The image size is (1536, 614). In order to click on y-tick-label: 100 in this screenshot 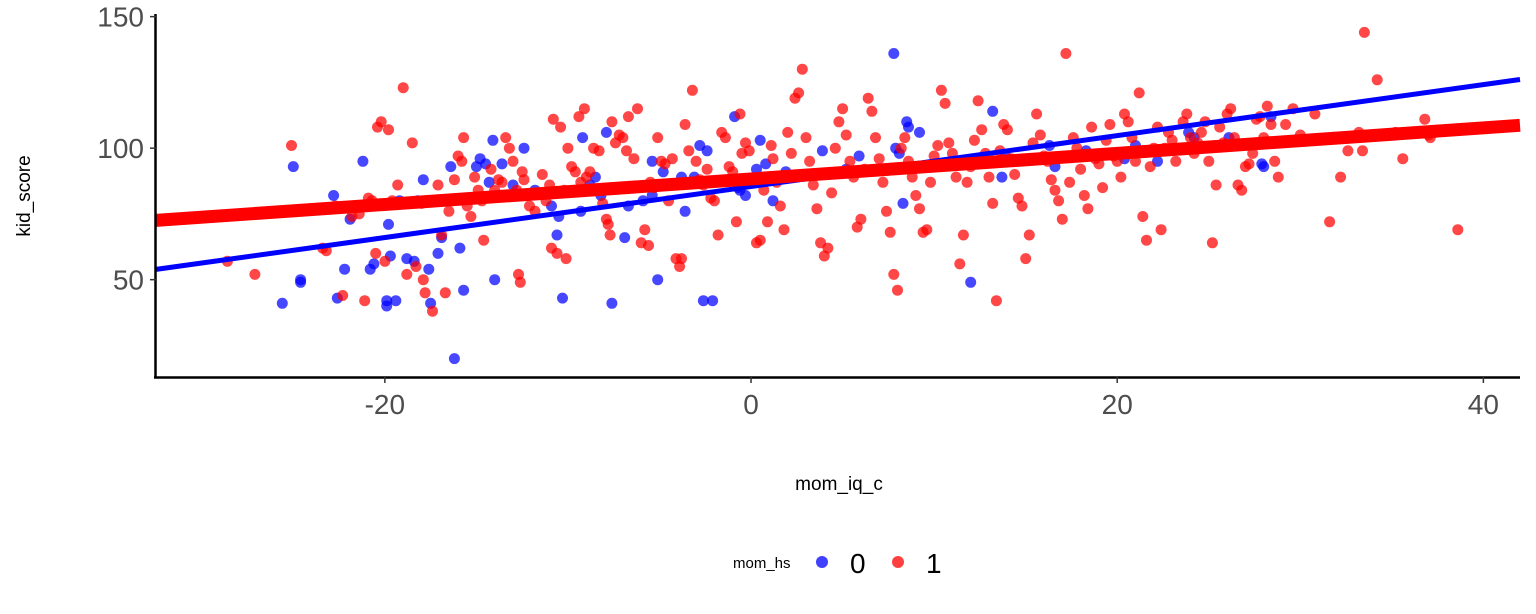, I will do `click(120, 148)`.